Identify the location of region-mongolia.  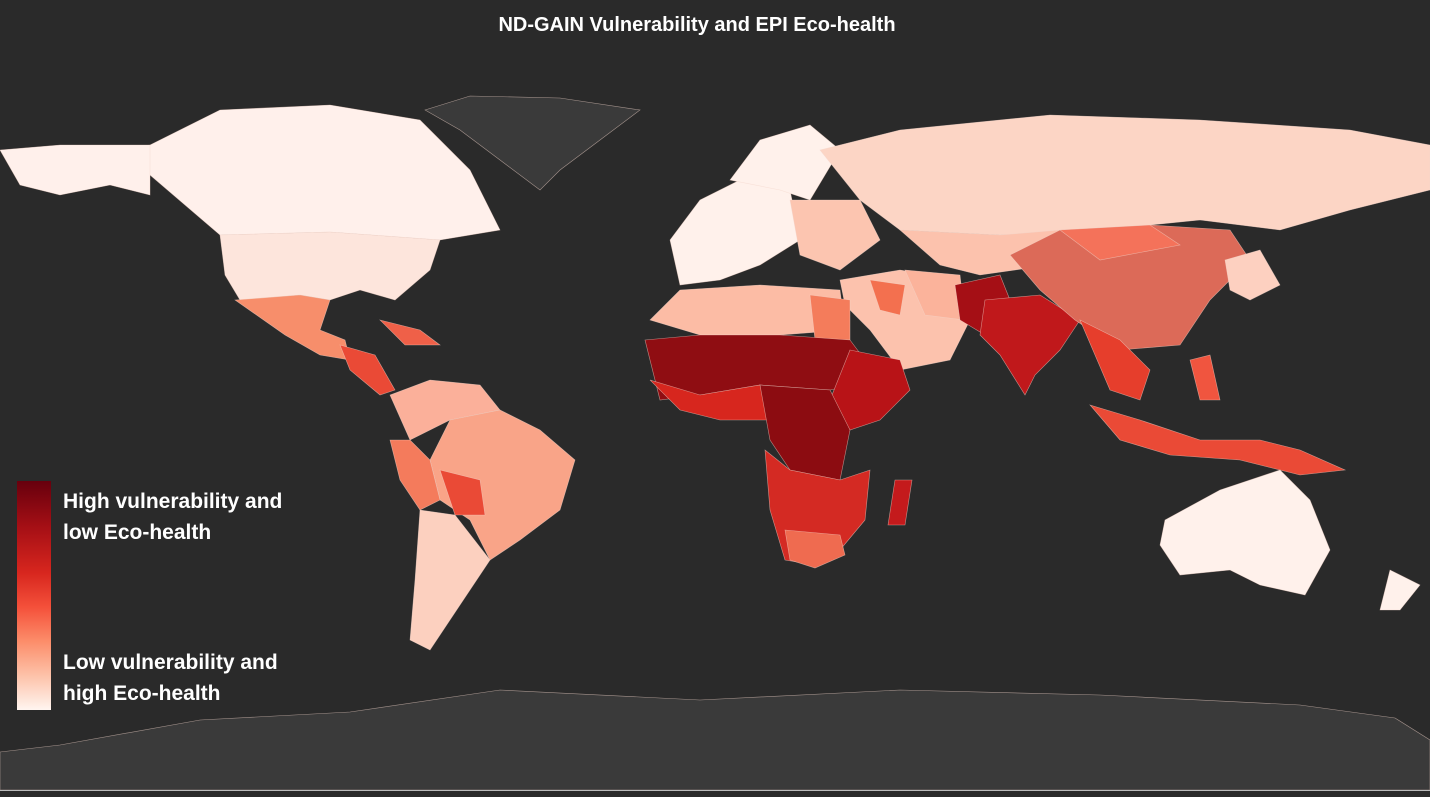
(1120, 242).